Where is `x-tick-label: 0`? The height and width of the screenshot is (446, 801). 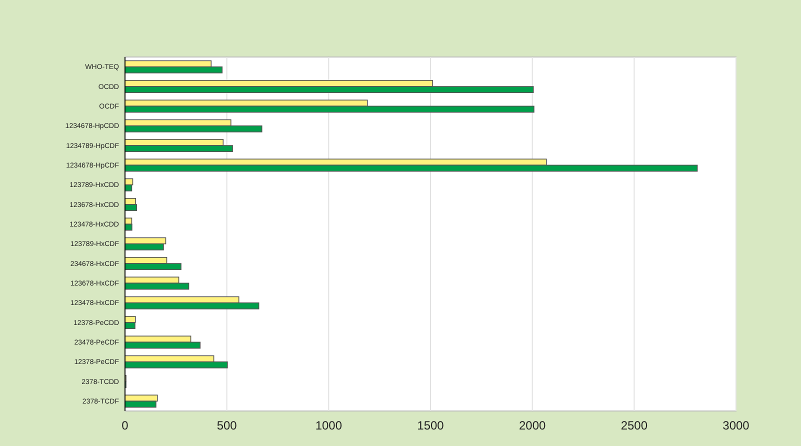
x-tick-label: 0 is located at coordinates (125, 425).